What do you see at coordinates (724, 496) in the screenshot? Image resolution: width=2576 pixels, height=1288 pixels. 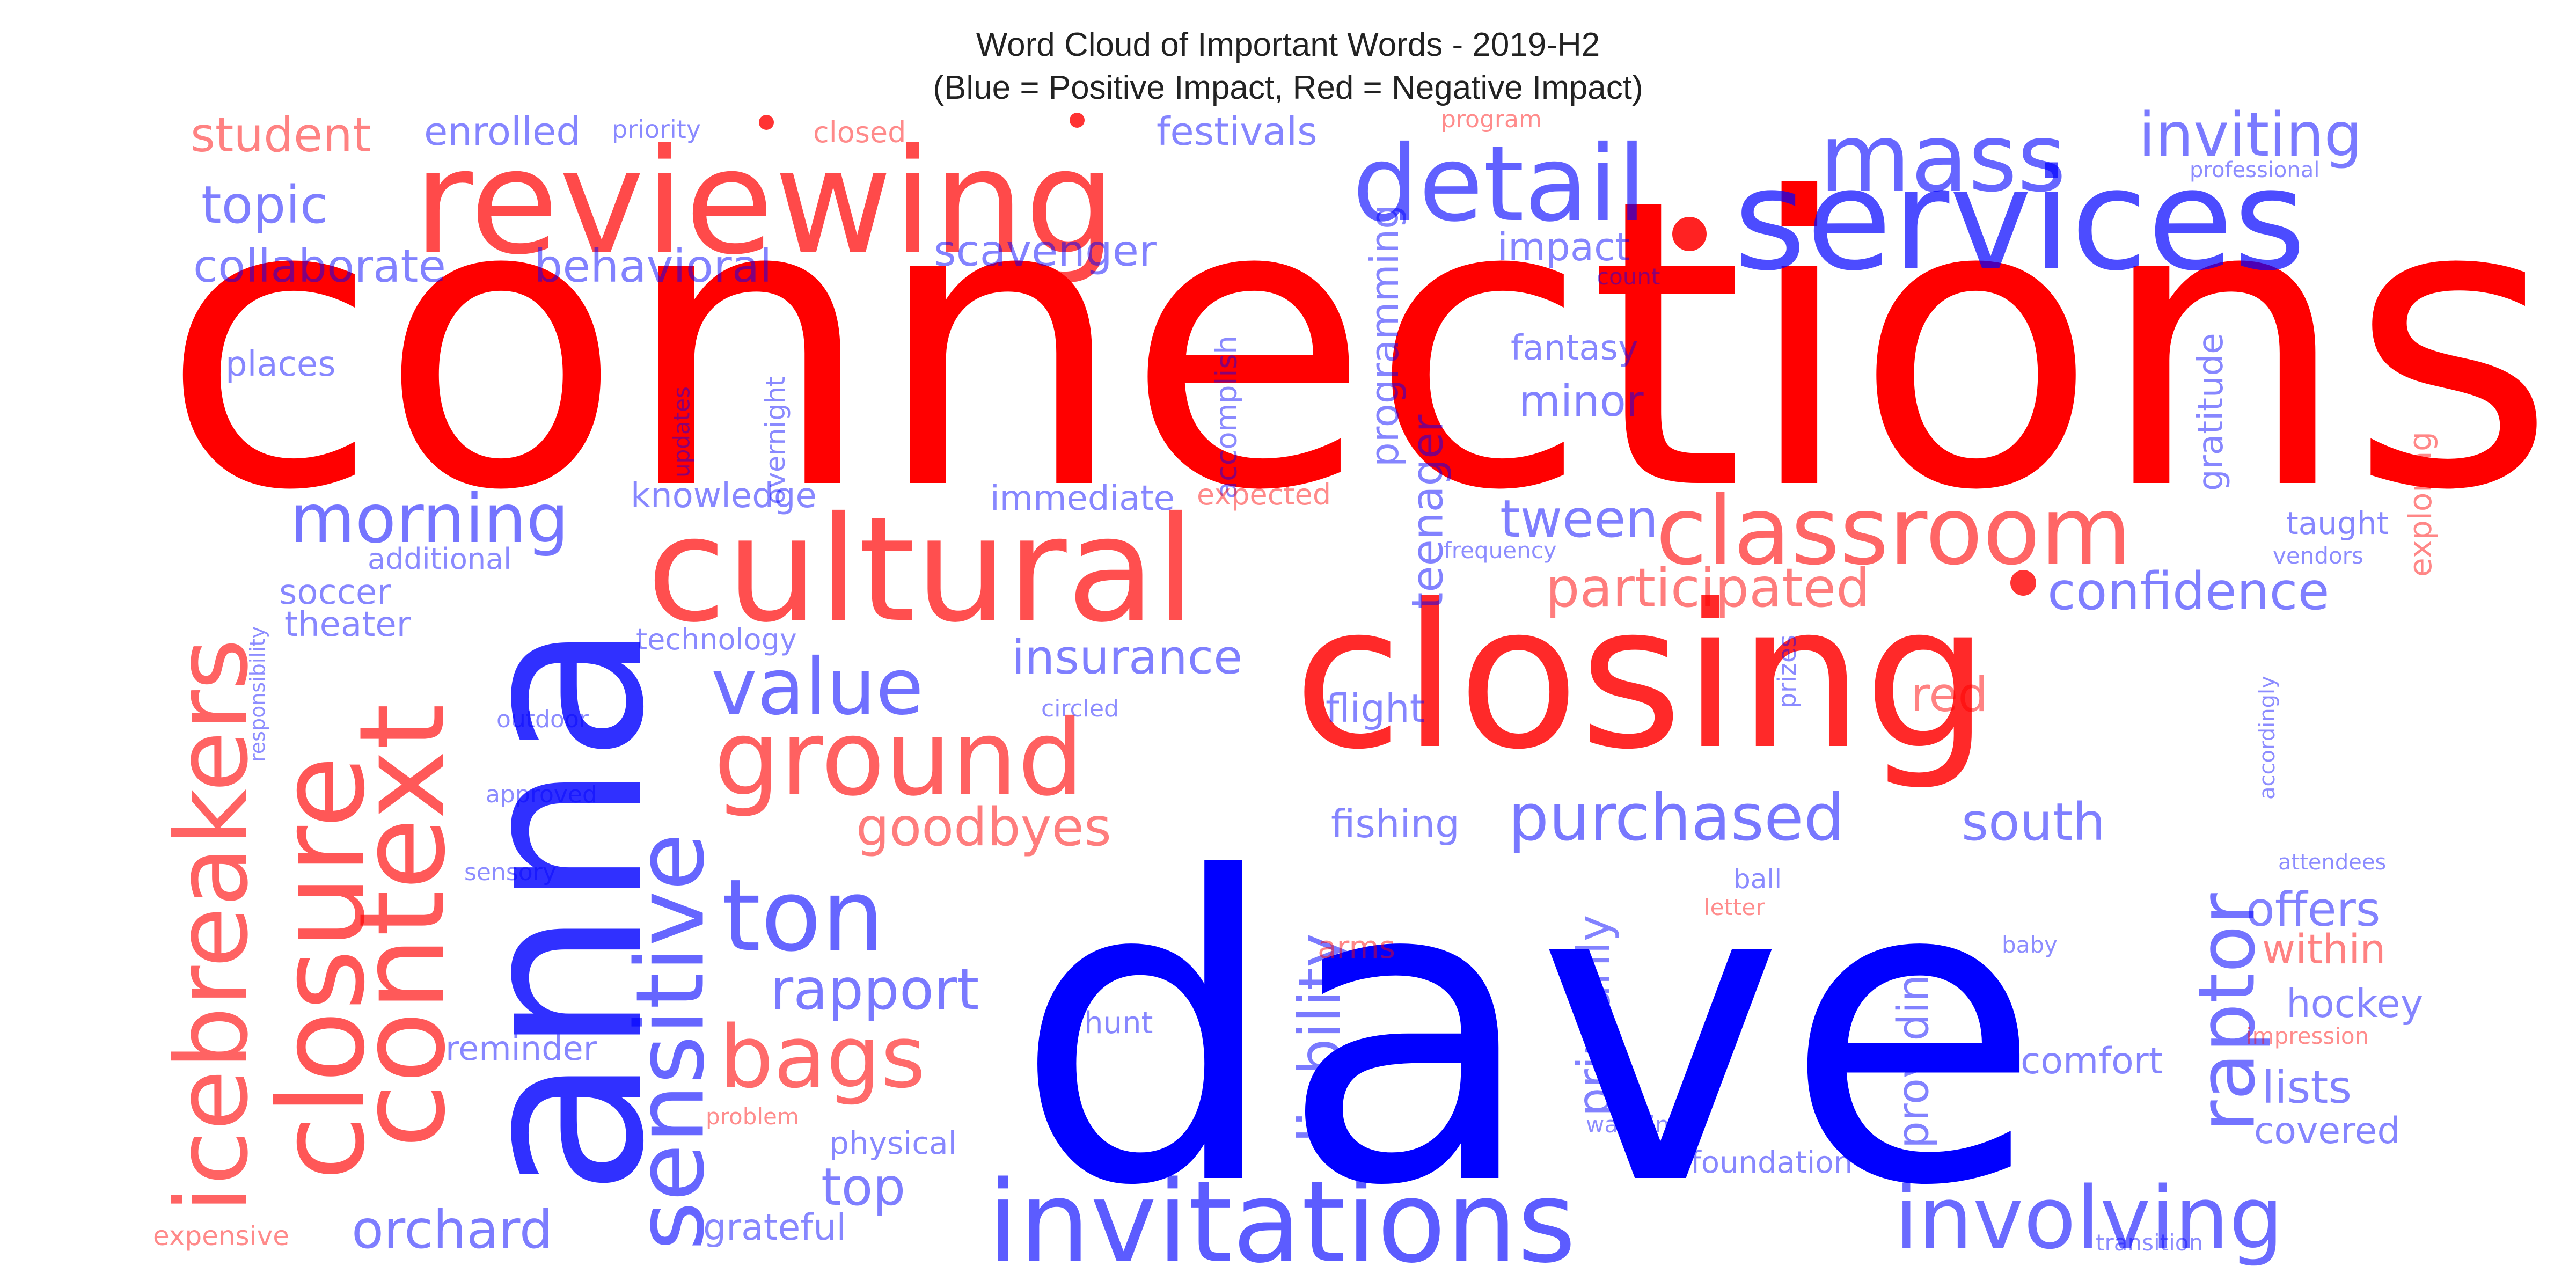 I see `word-knowledge: knowledge` at bounding box center [724, 496].